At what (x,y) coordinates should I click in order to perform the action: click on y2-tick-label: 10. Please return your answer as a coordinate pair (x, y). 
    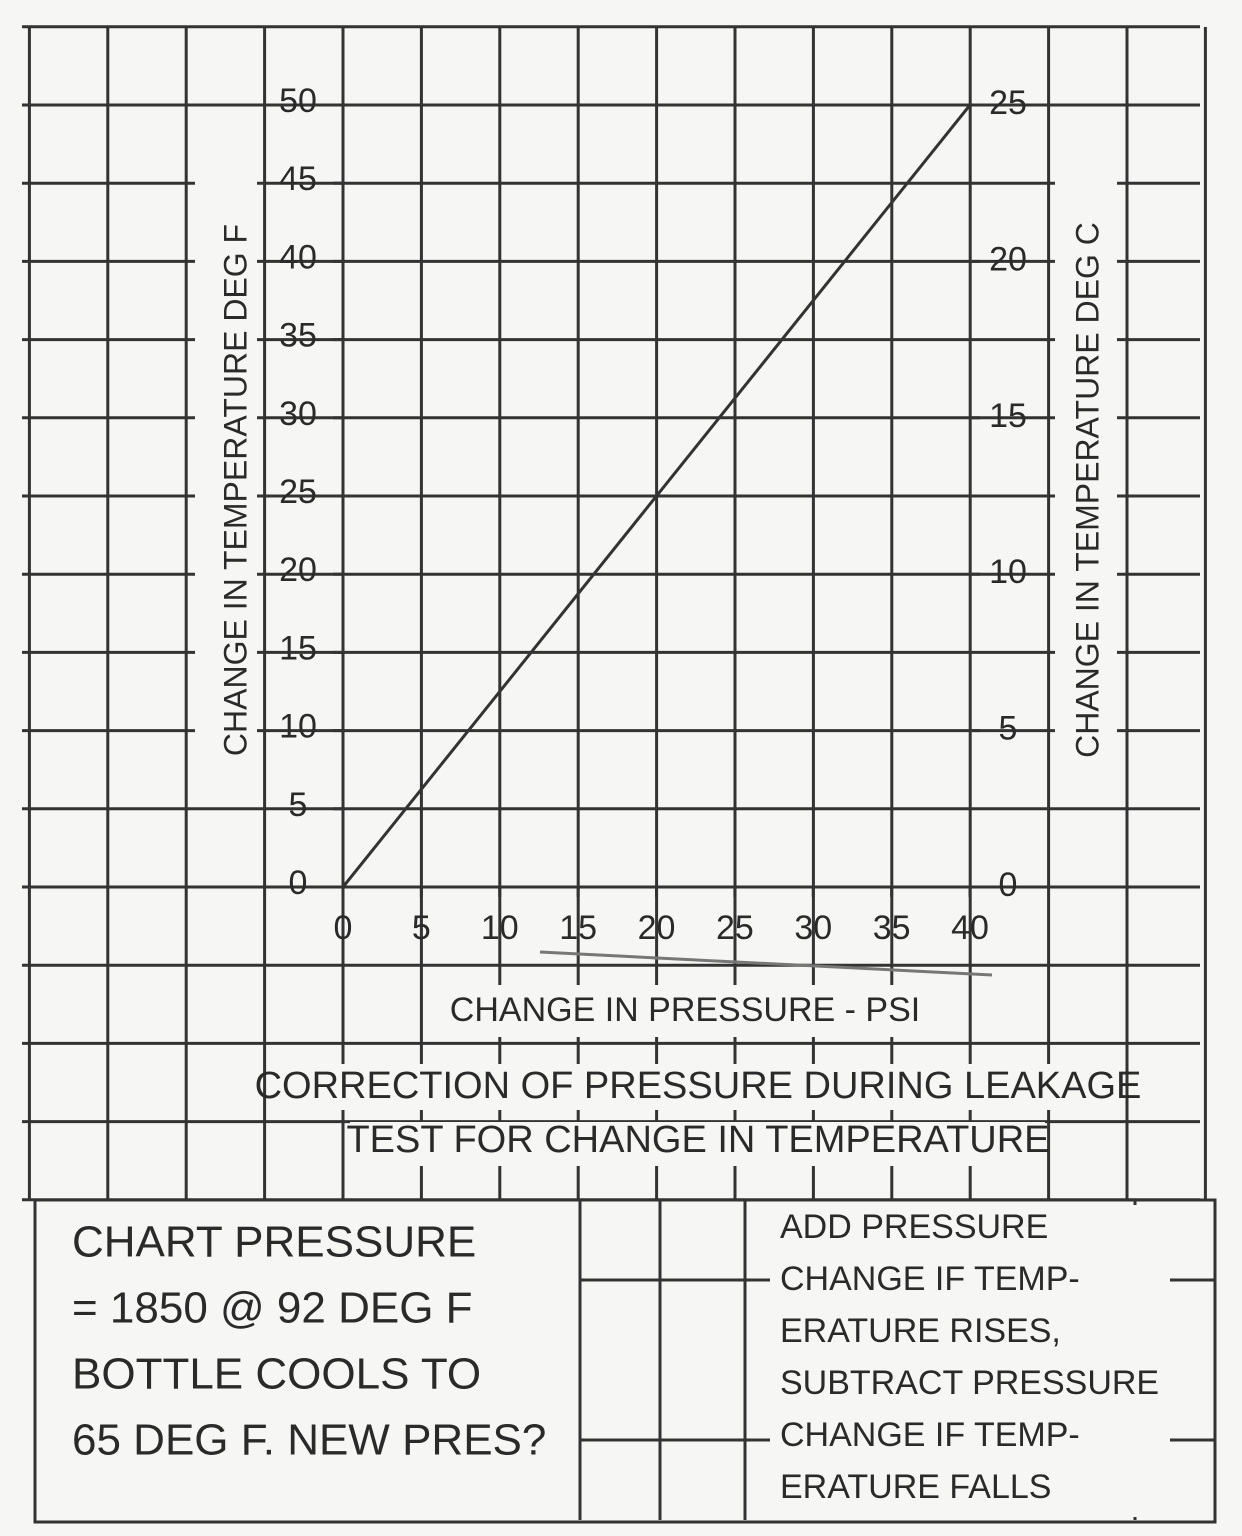
    Looking at the image, I should click on (1008, 572).